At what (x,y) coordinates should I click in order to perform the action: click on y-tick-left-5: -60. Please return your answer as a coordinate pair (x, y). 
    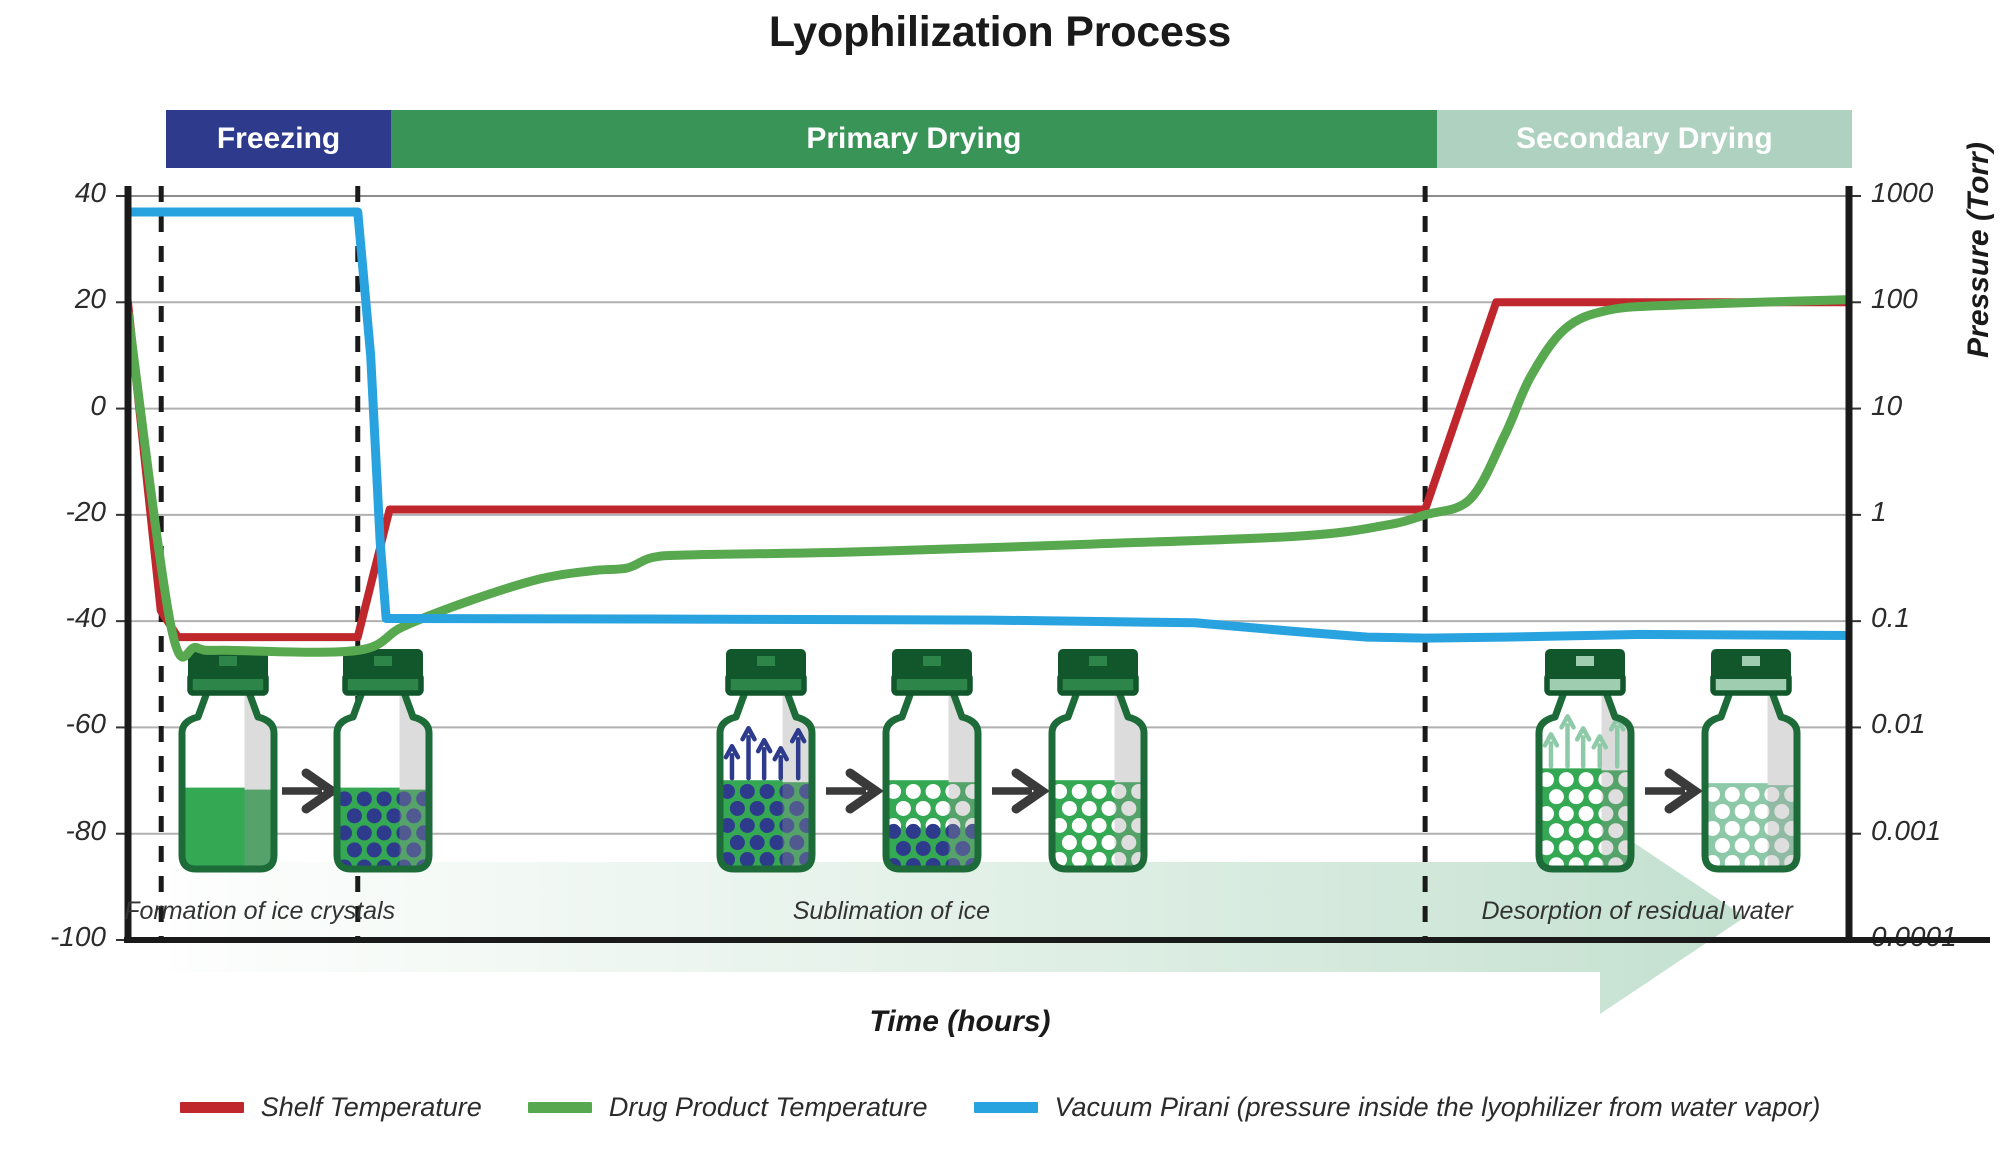
    Looking at the image, I should click on (85, 724).